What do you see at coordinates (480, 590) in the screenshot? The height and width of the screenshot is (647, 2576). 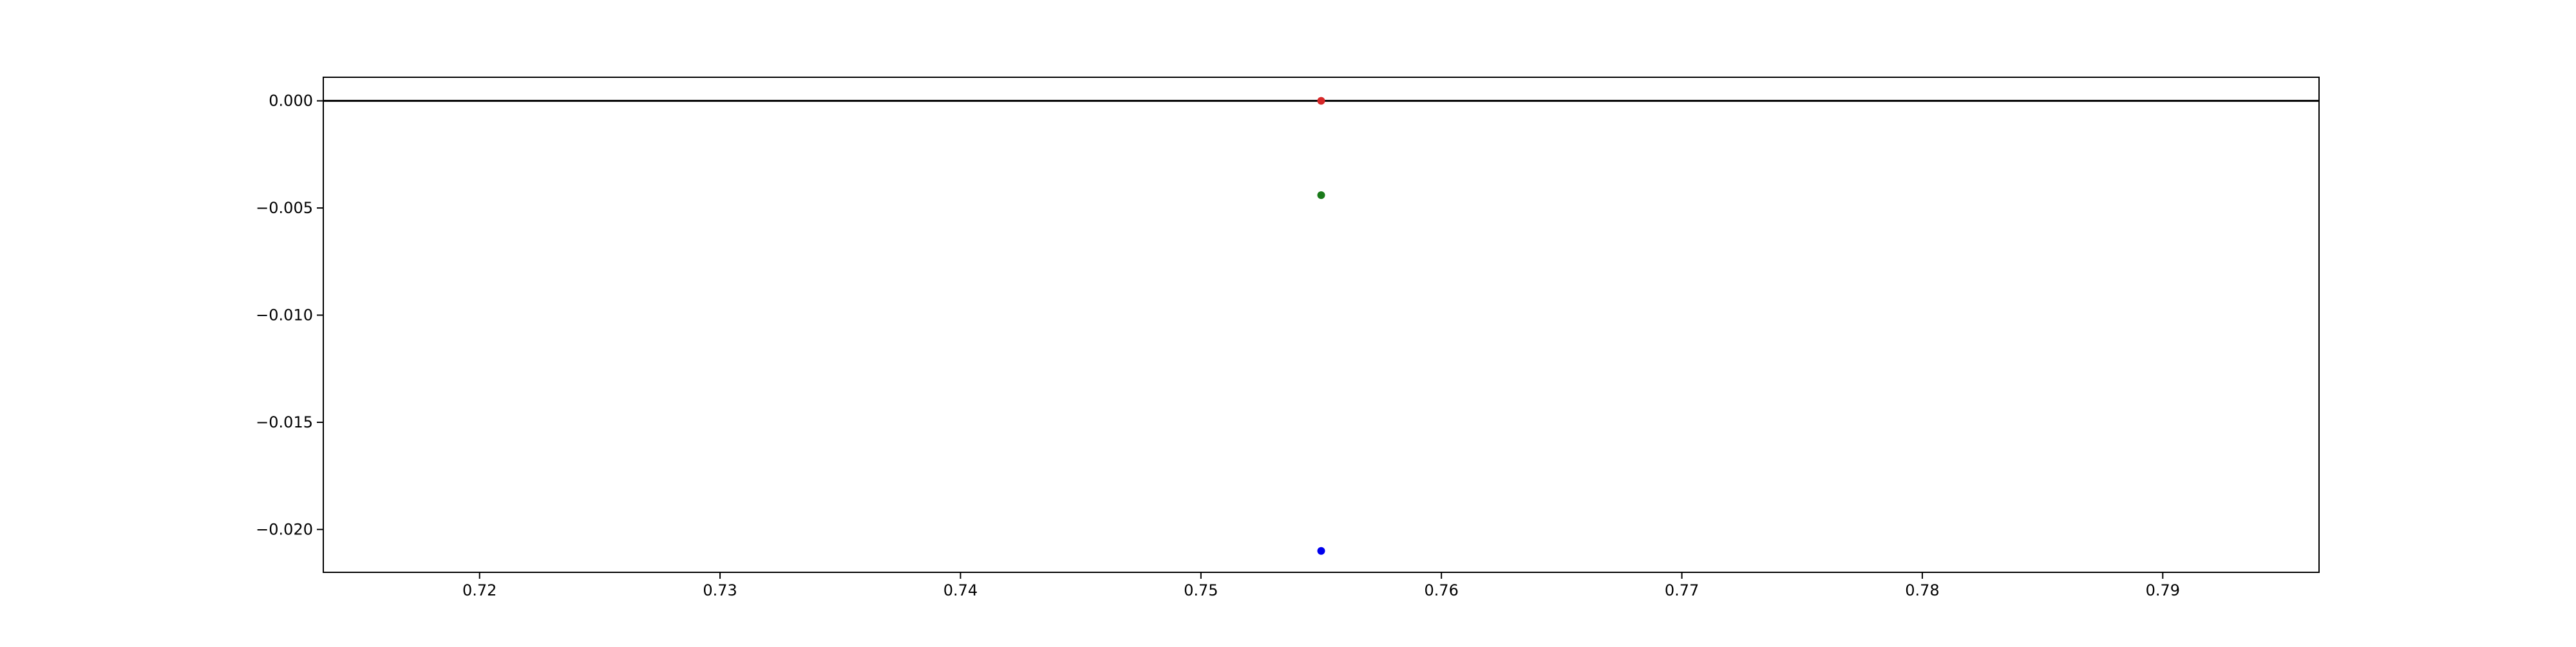 I see `x-tick-label: 0.72` at bounding box center [480, 590].